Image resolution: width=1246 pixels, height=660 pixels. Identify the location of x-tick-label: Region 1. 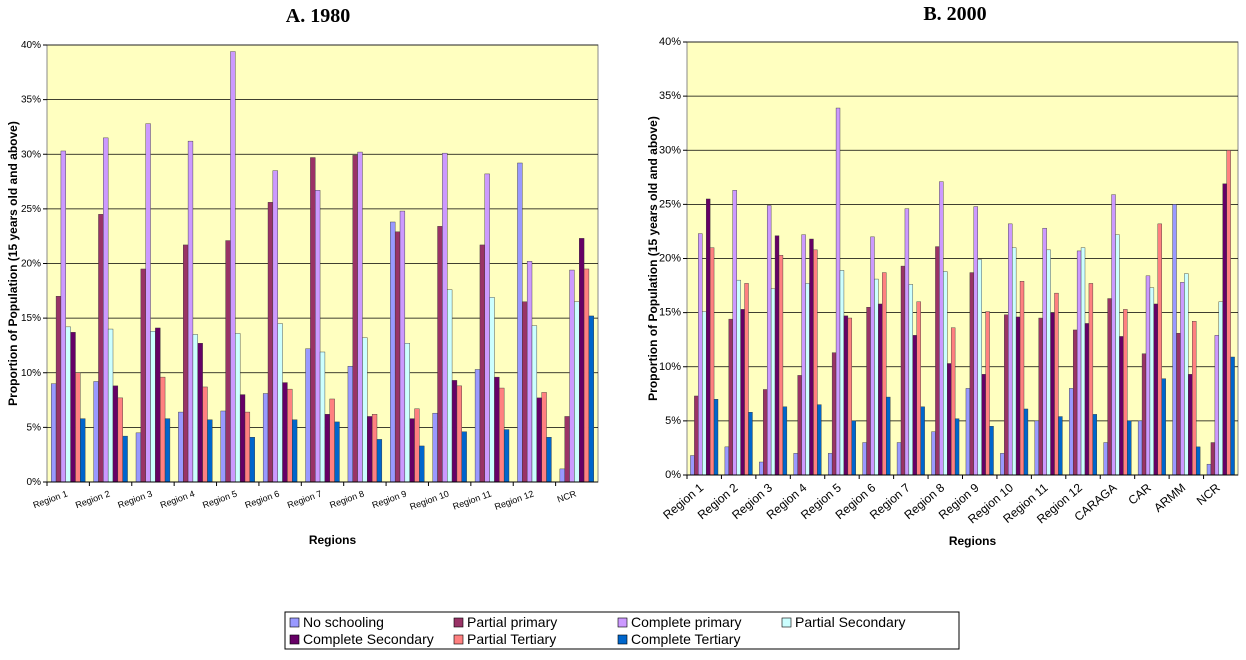
(50, 499).